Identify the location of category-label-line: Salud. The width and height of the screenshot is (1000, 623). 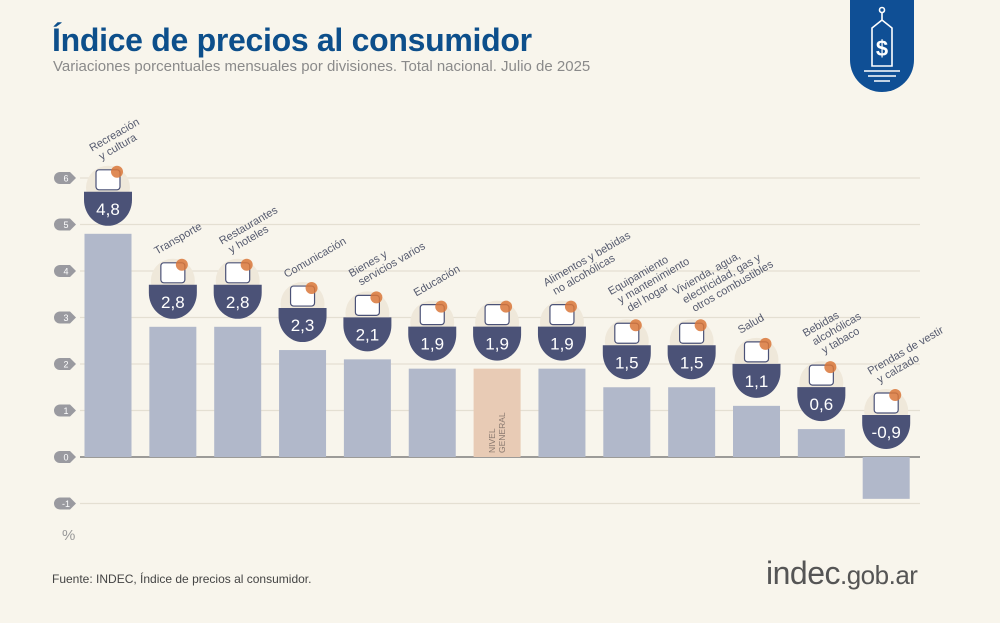
(751, 324).